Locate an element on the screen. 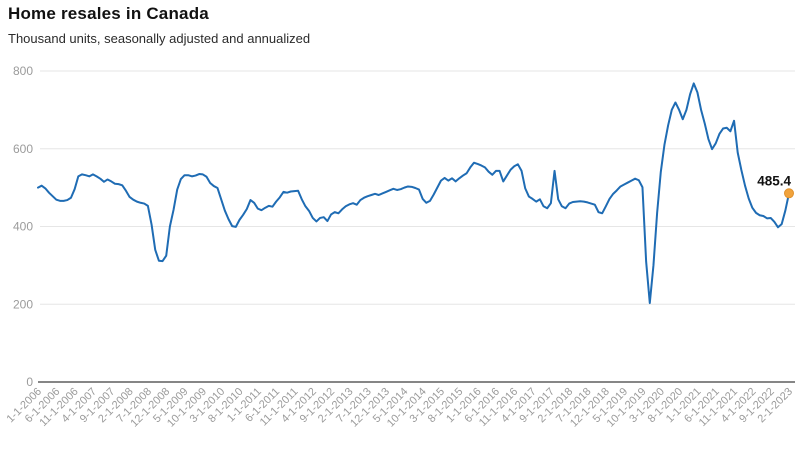  latest-value-marker is located at coordinates (789, 193).